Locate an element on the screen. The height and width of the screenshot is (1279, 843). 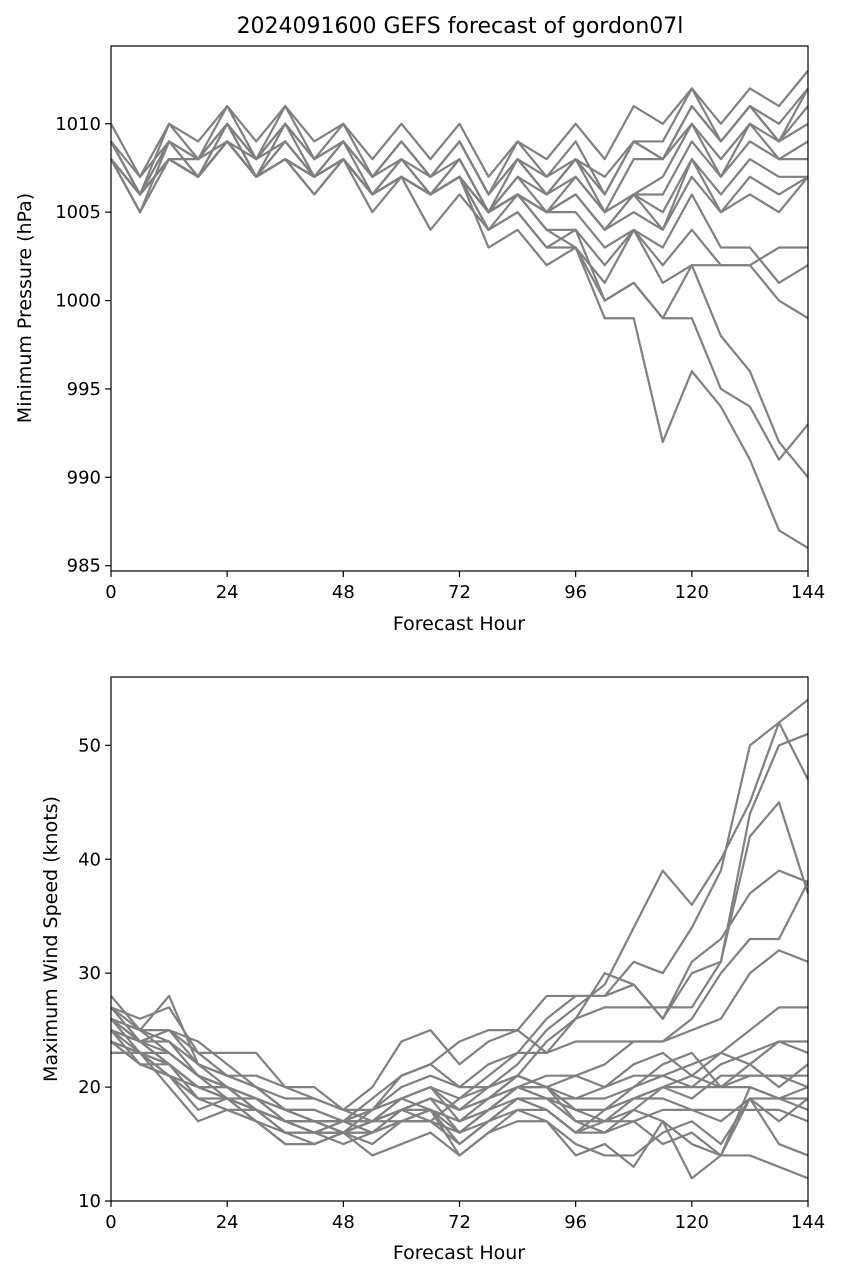
pressure-y-tick-label: 985 is located at coordinates (84, 566).